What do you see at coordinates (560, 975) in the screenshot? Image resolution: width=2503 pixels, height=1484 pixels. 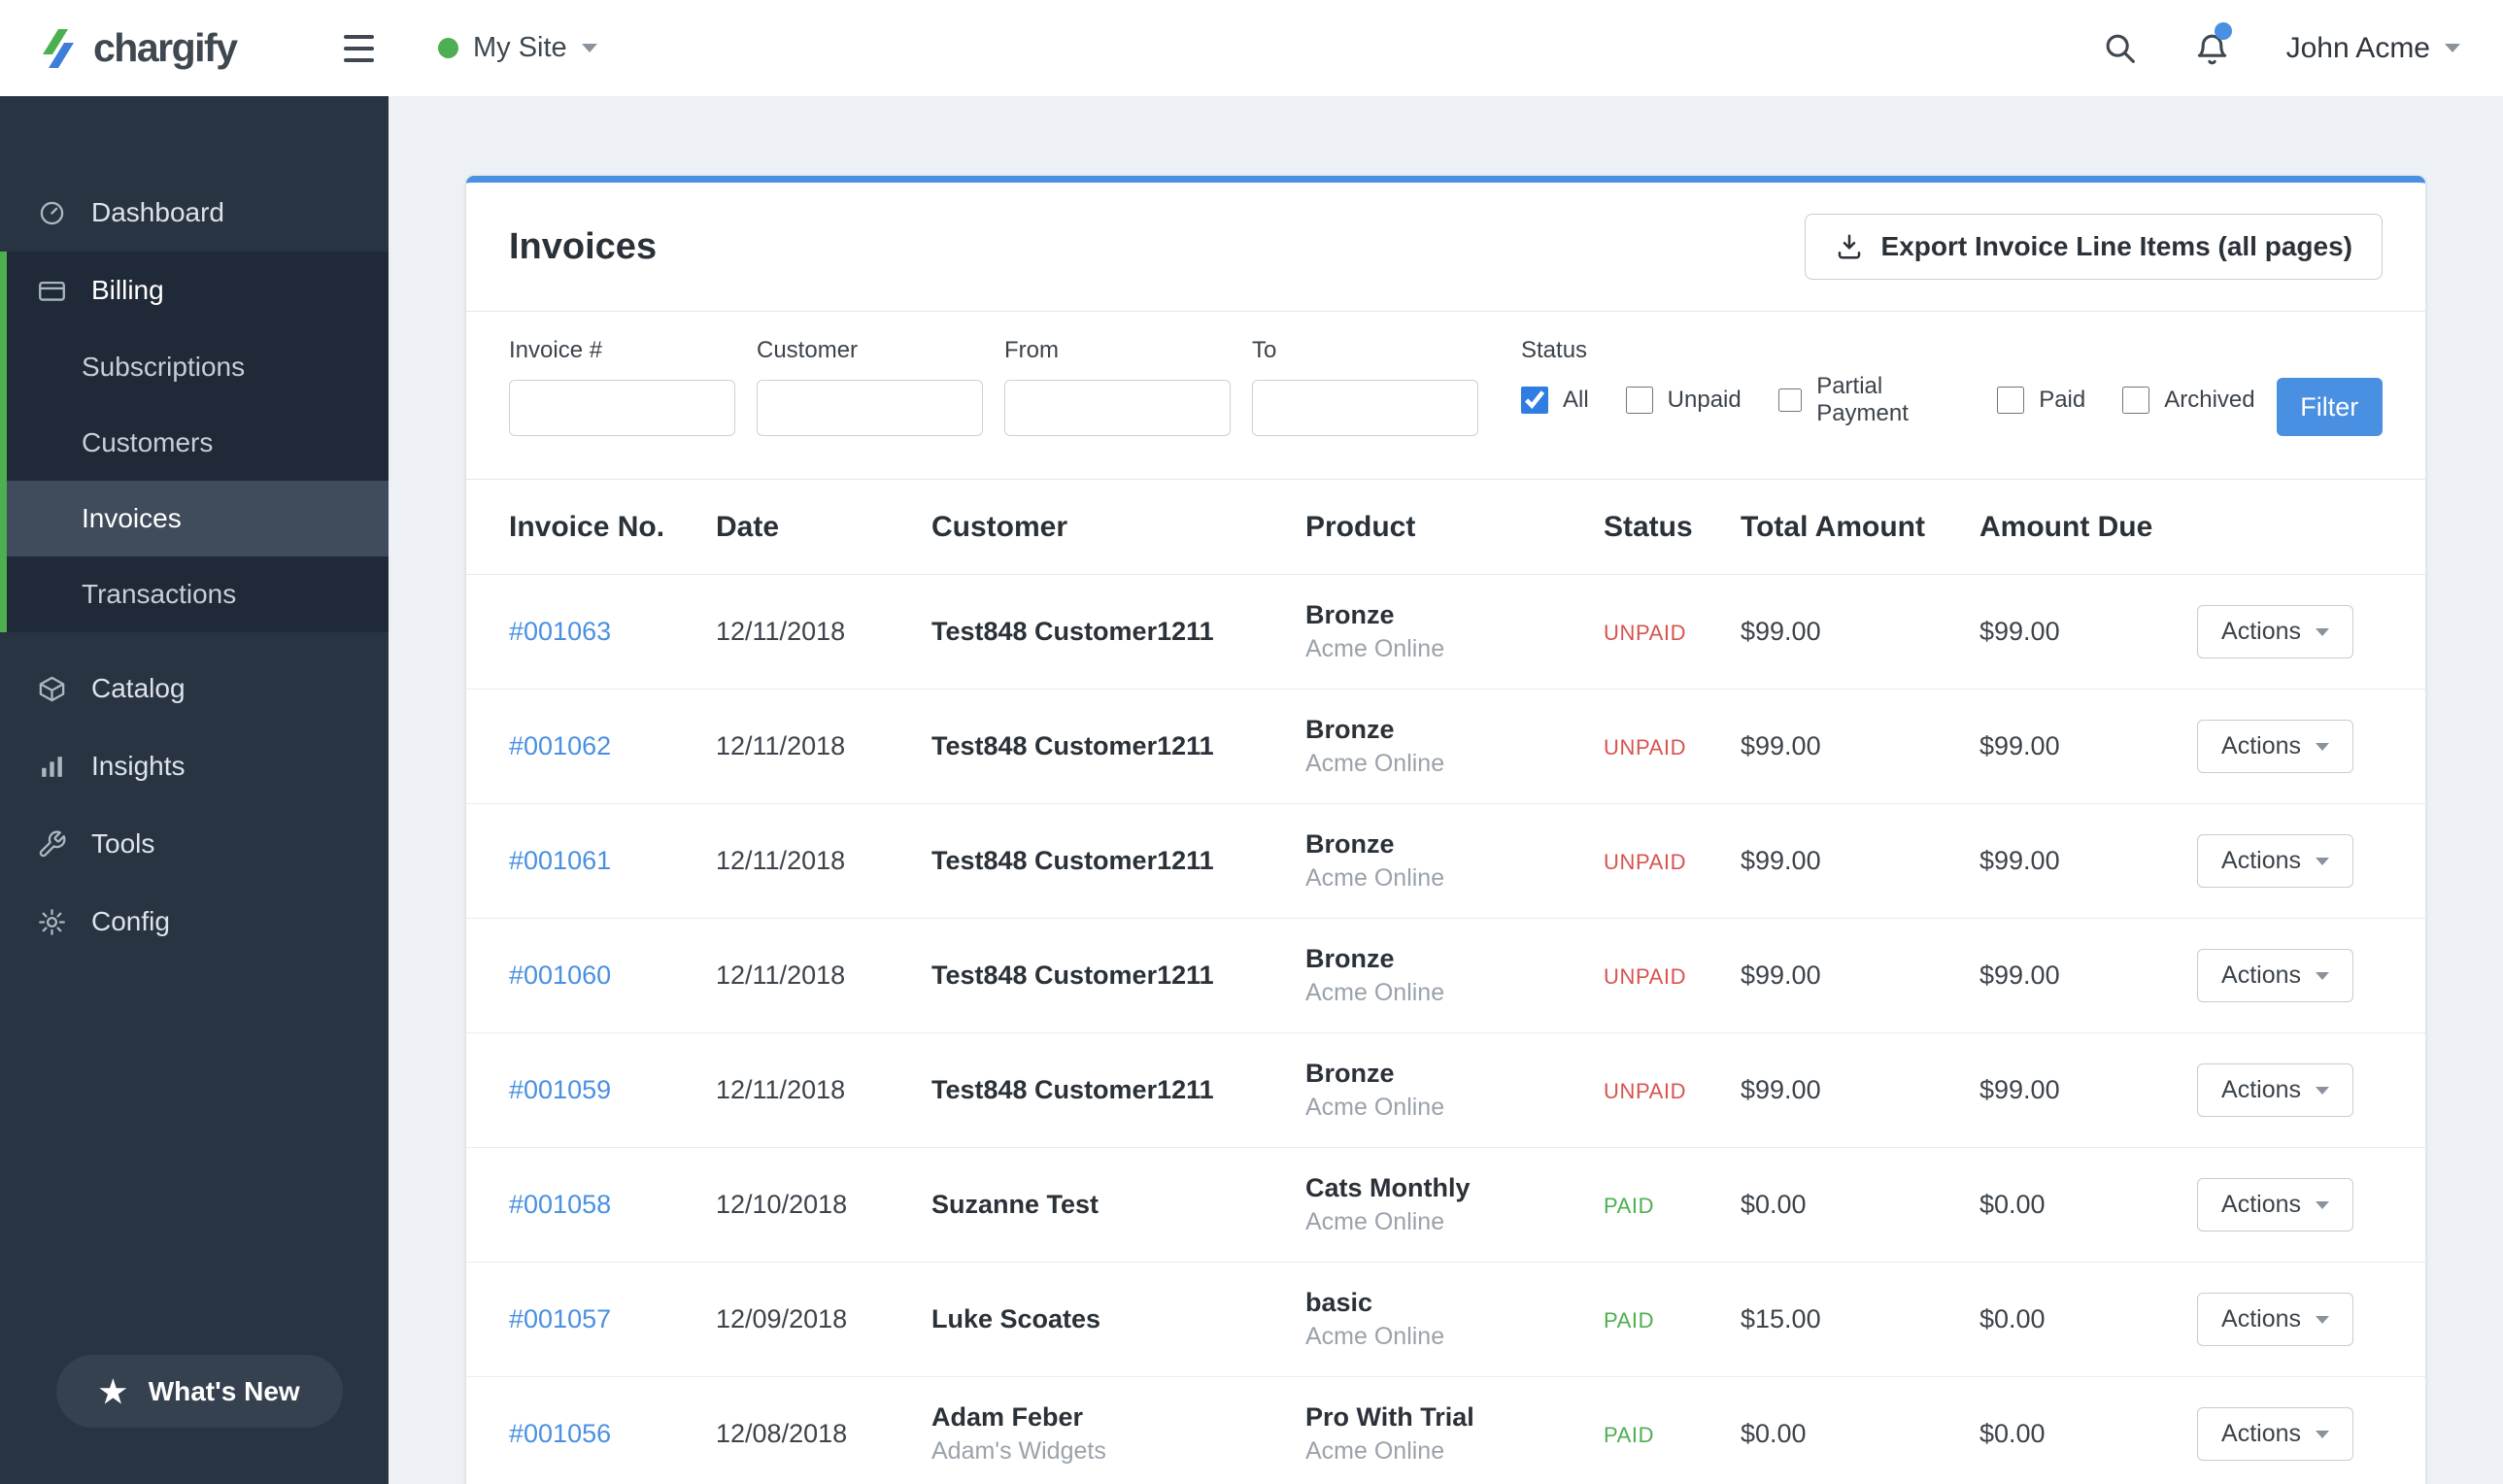 I see `invoice-link: #001060` at bounding box center [560, 975].